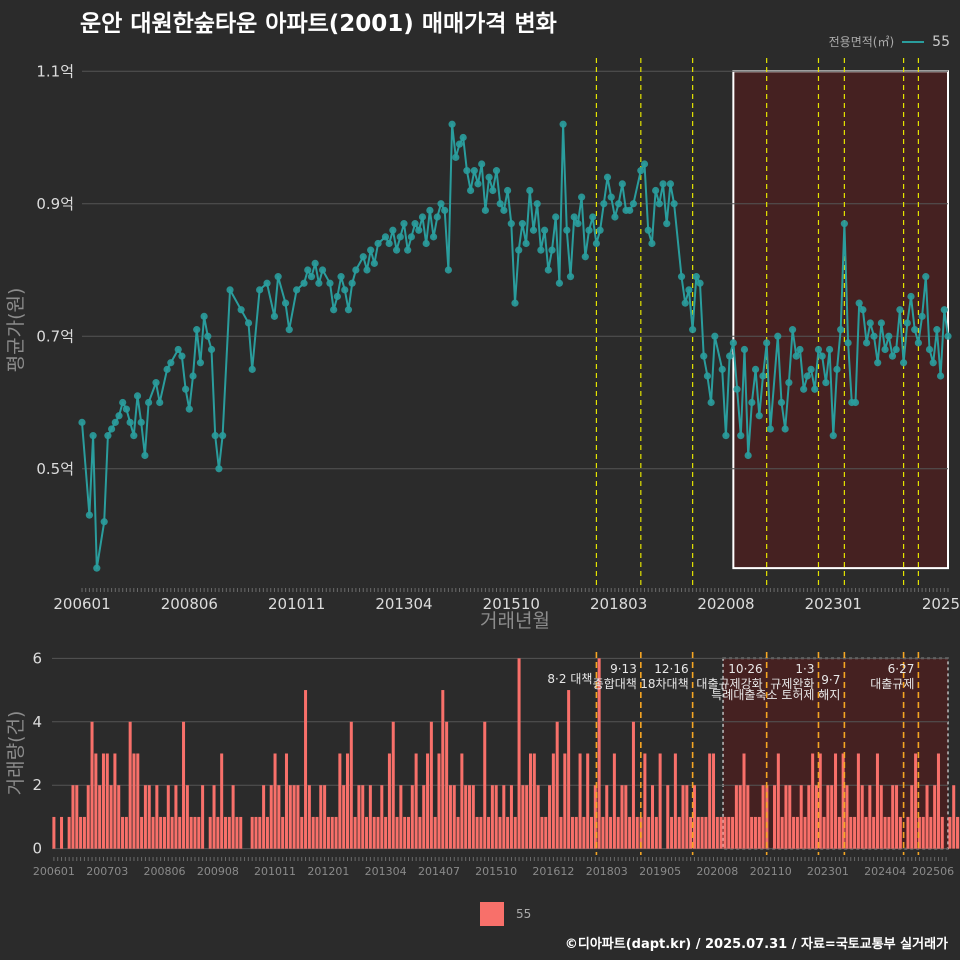 The image size is (960, 960). I want to click on volume-legend: 55, so click(505, 914).